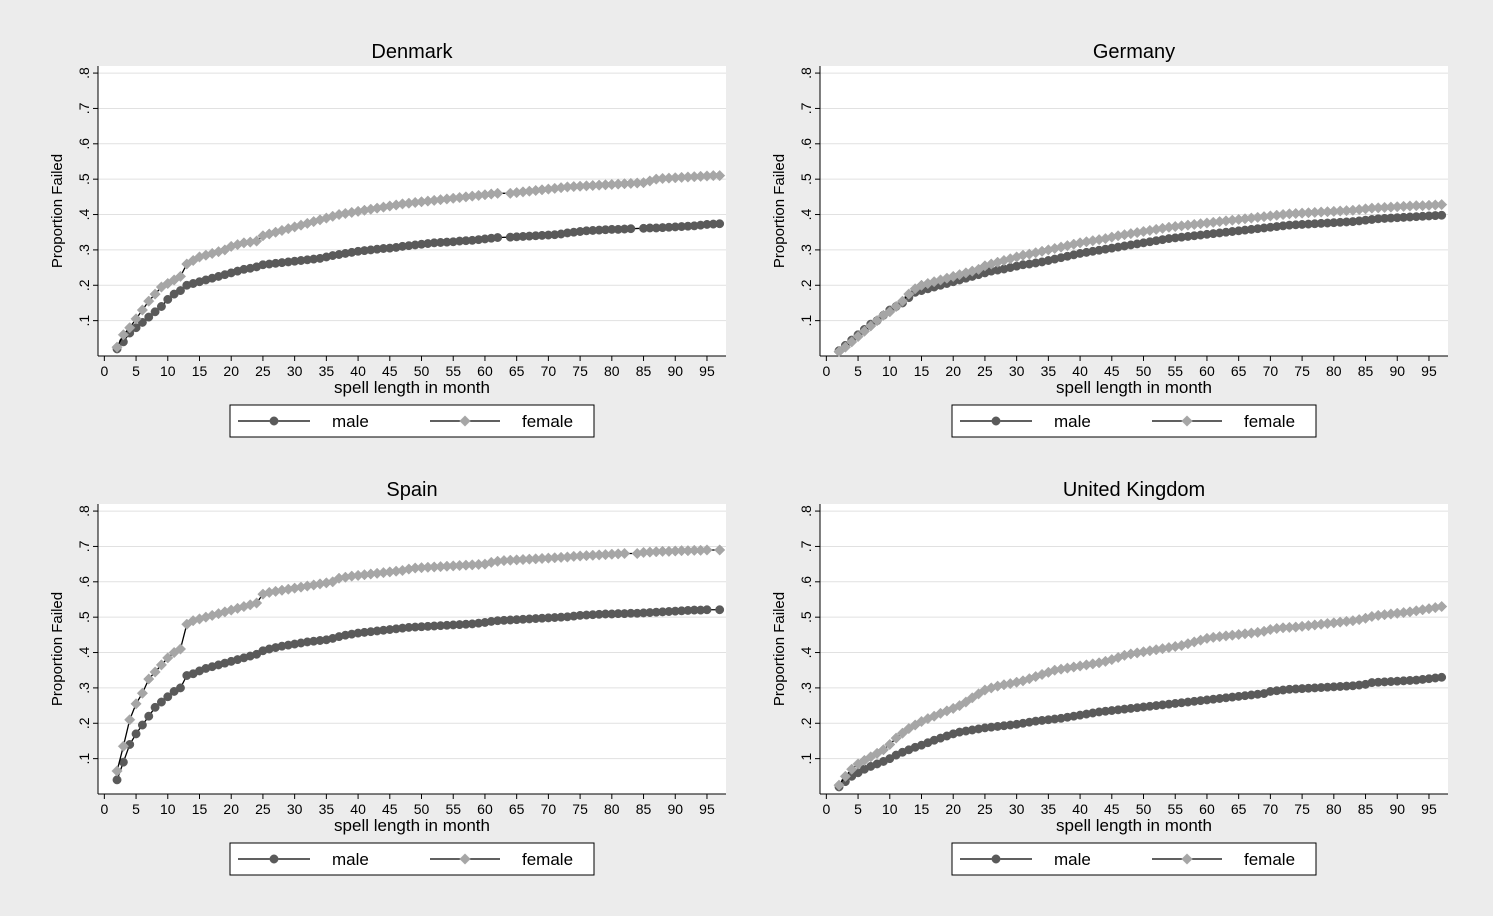 The image size is (1493, 916). What do you see at coordinates (1187, 421) in the screenshot?
I see `legend-marker-female` at bounding box center [1187, 421].